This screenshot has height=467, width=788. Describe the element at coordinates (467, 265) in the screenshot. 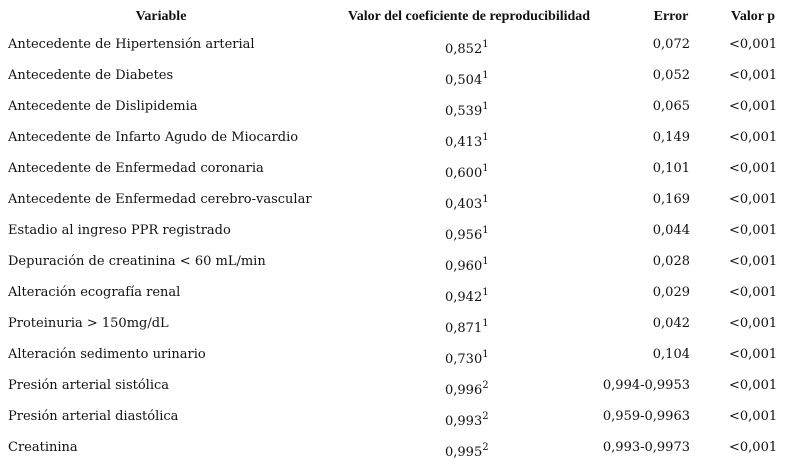

I see `coefficient: 0,9601` at that location.